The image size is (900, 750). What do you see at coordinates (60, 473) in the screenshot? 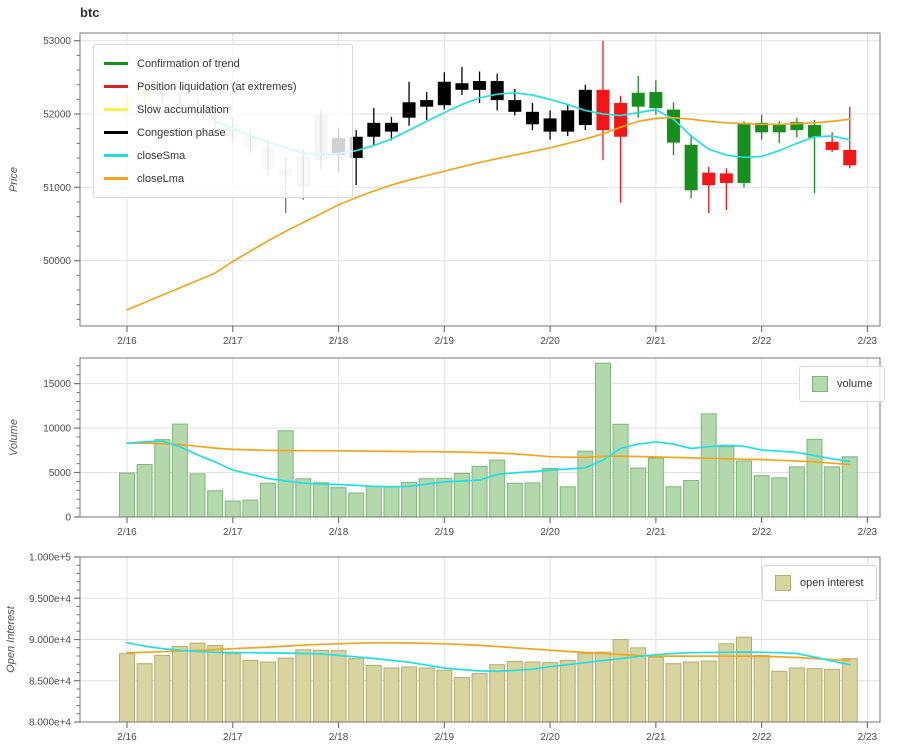
I see `y-tick-label: 5000` at bounding box center [60, 473].